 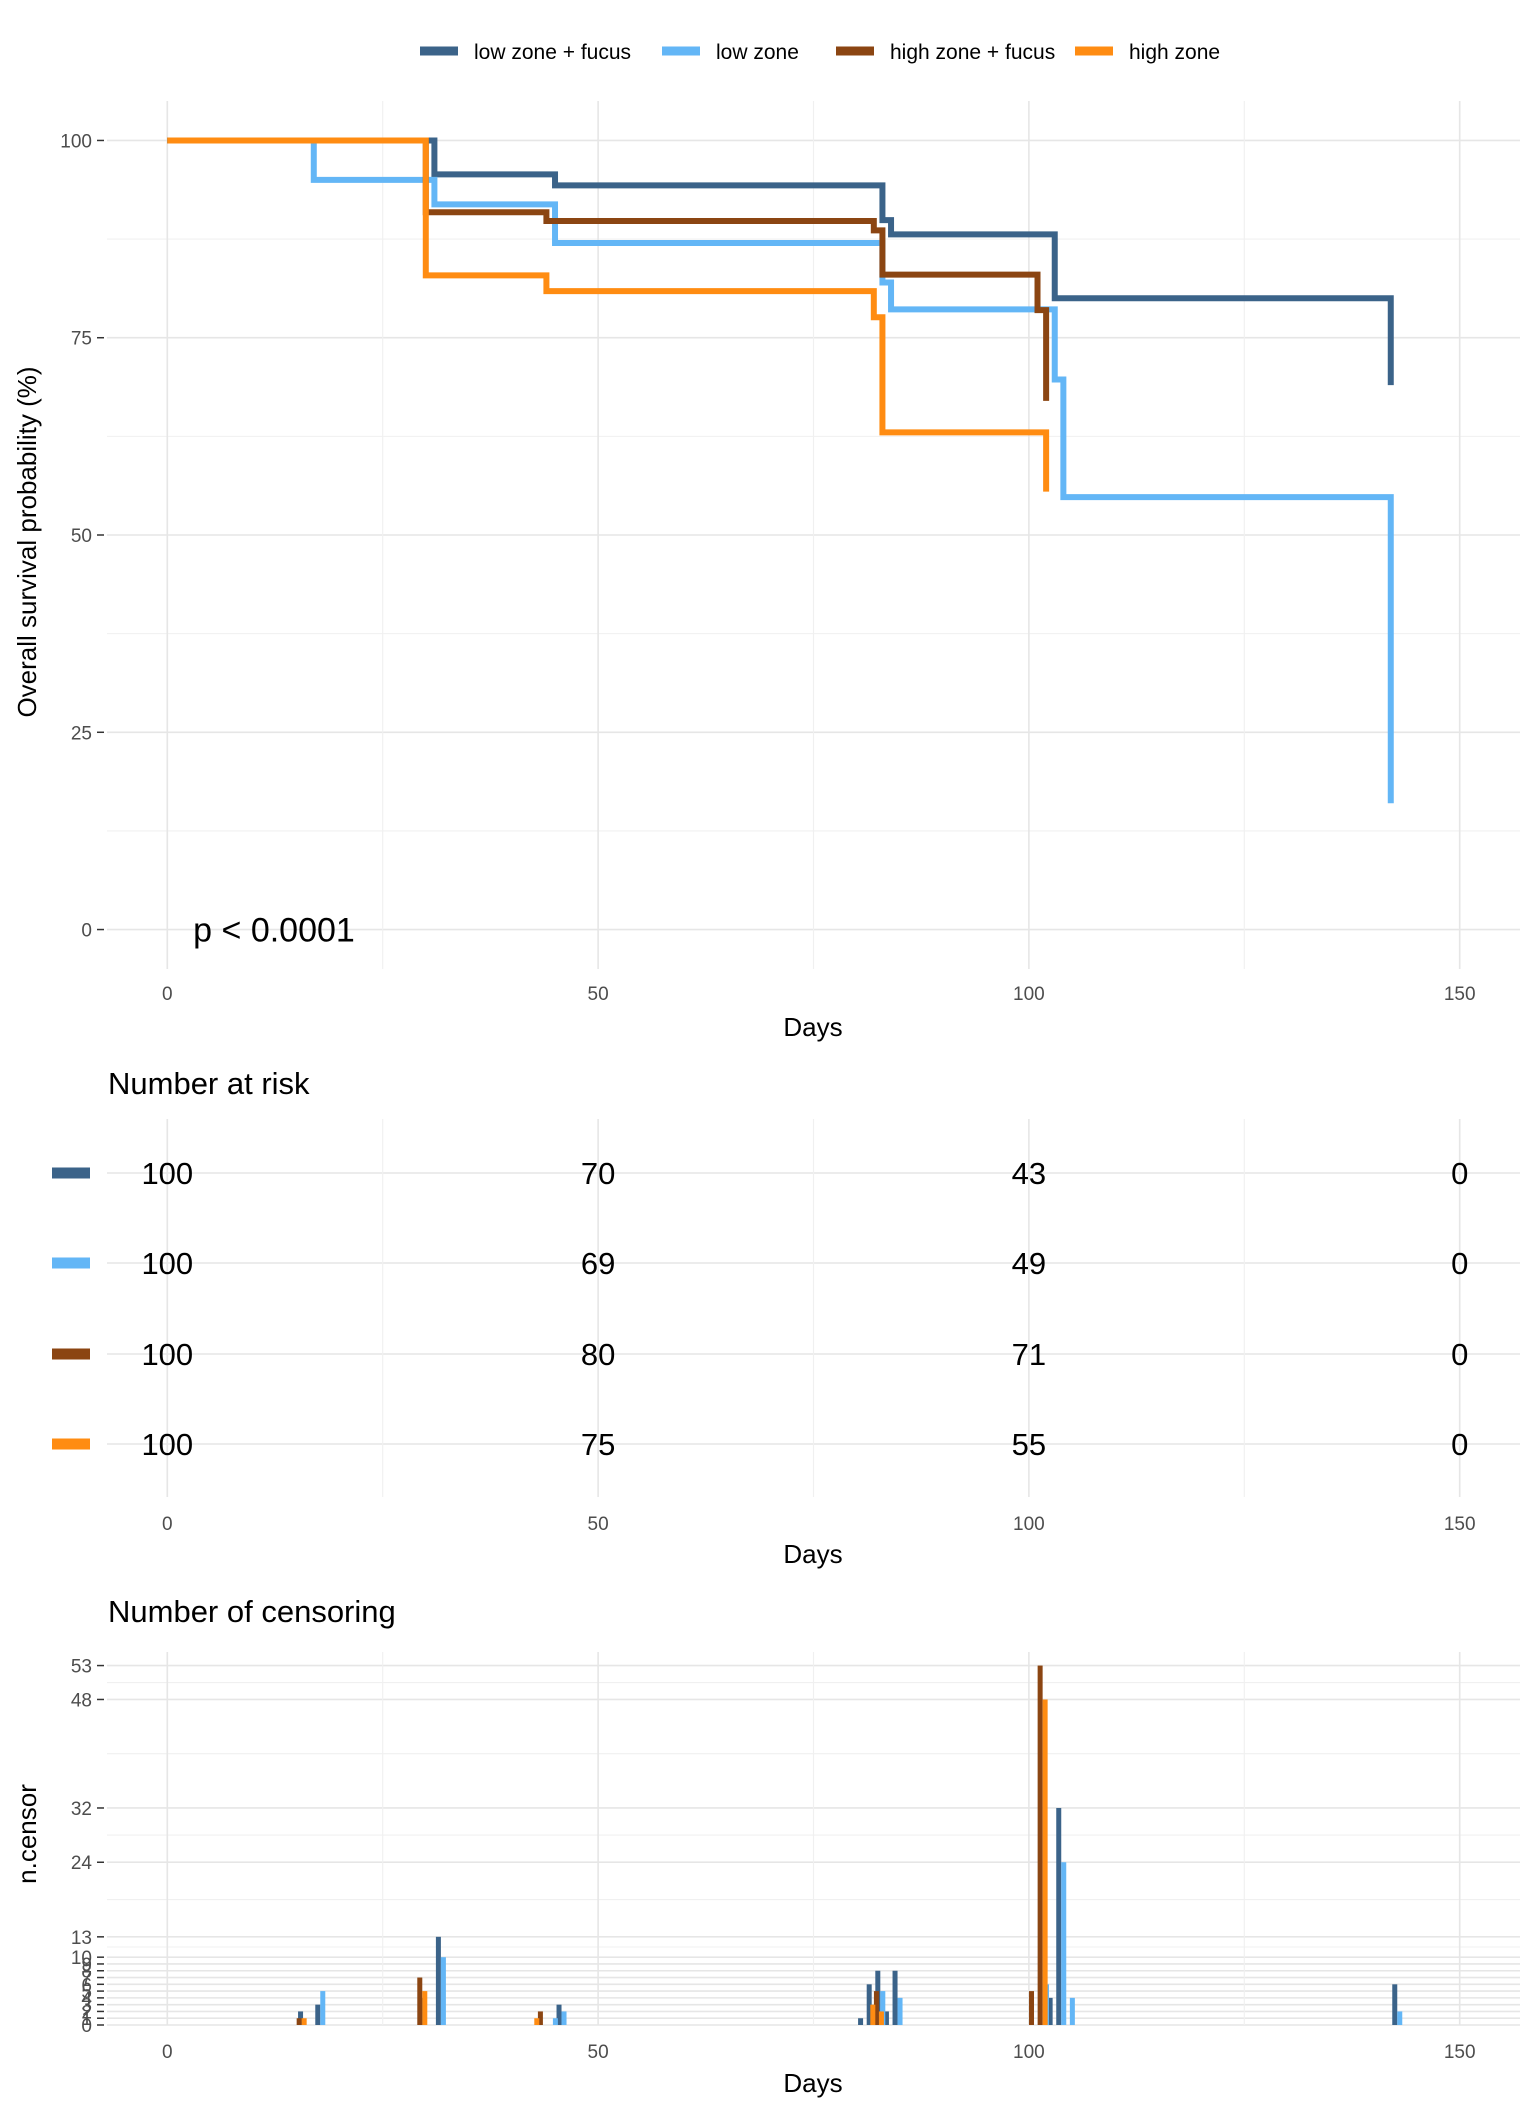 I want to click on censoring-y-tick-label: 32, so click(x=81, y=1809).